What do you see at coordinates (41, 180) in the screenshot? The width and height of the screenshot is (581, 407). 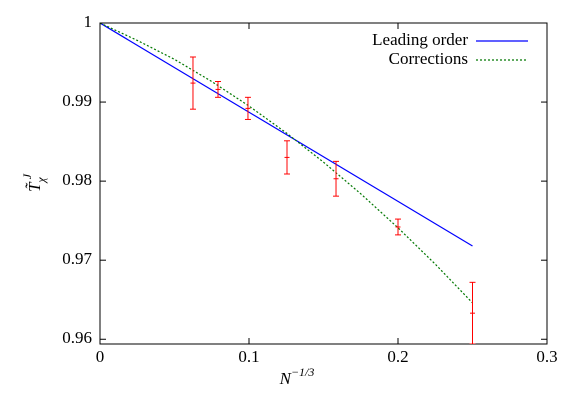 I see `y-label-sub: χ` at bounding box center [41, 180].